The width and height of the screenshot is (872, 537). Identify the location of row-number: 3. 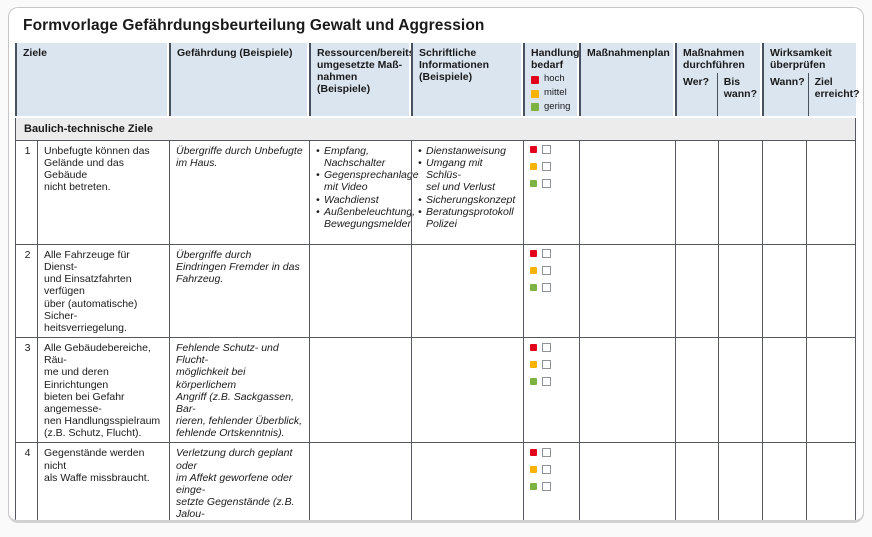
(26, 391).